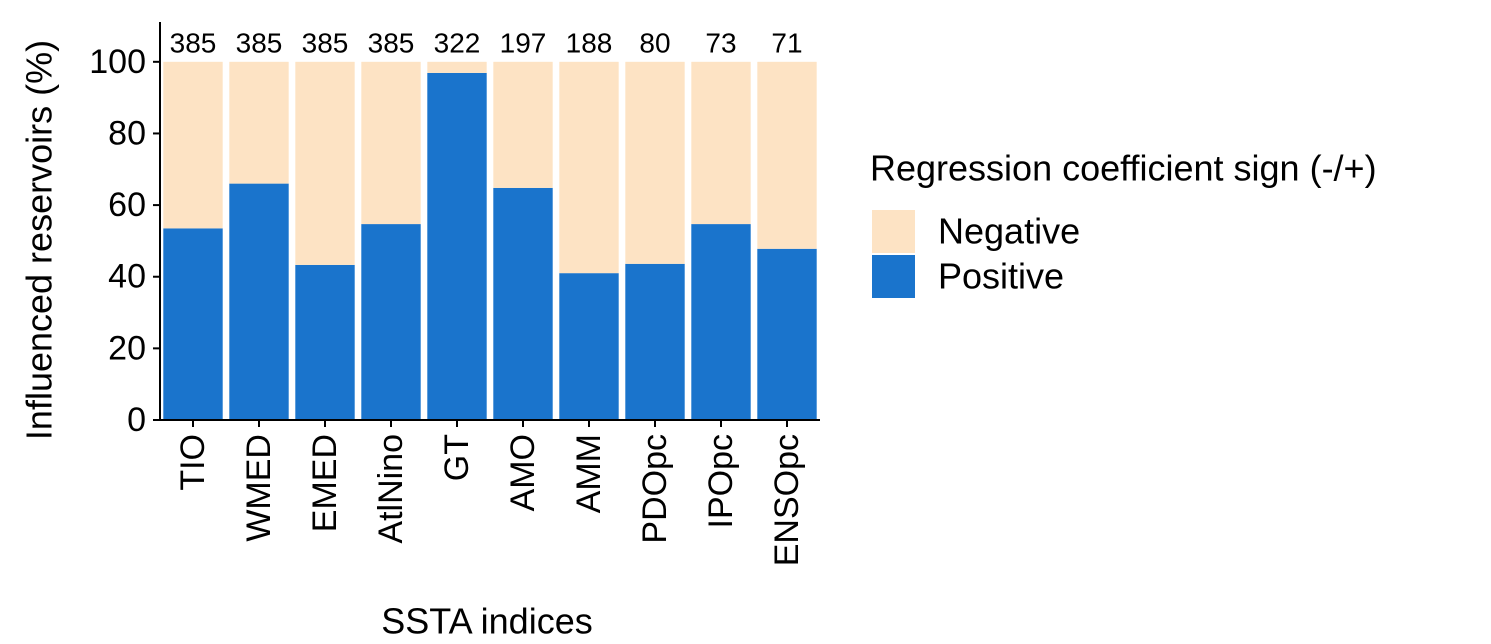 Image resolution: width=1491 pixels, height=644 pixels. I want to click on y-tick-label: 80, so click(127, 133).